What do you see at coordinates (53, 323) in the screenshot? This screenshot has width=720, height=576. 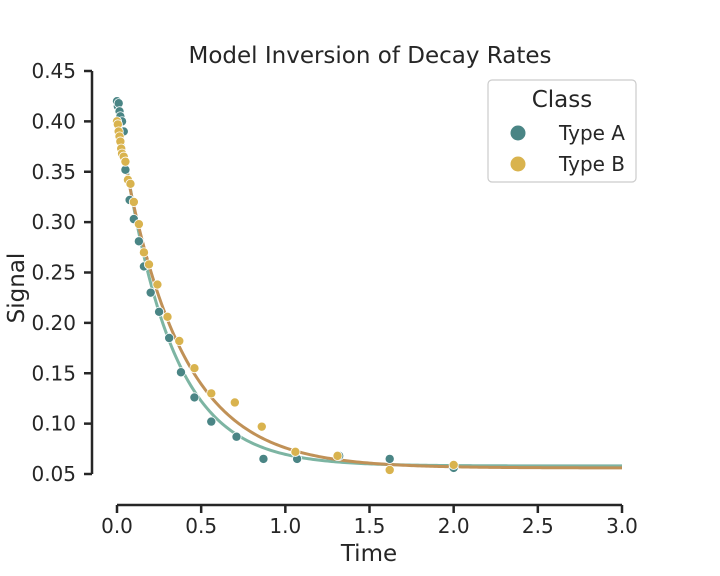 I see `y-tick-label: 0.20` at bounding box center [53, 323].